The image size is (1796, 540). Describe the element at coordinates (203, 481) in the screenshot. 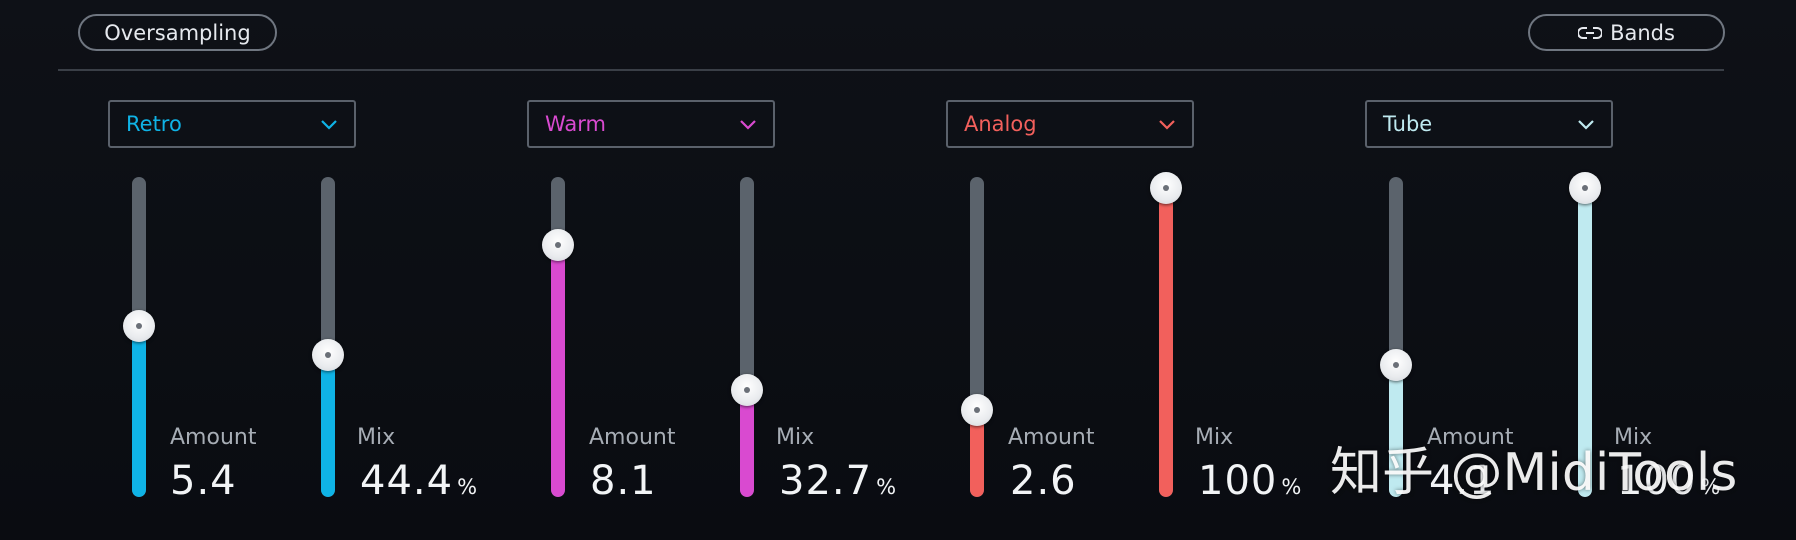

I see `amount-value: 5.4` at that location.